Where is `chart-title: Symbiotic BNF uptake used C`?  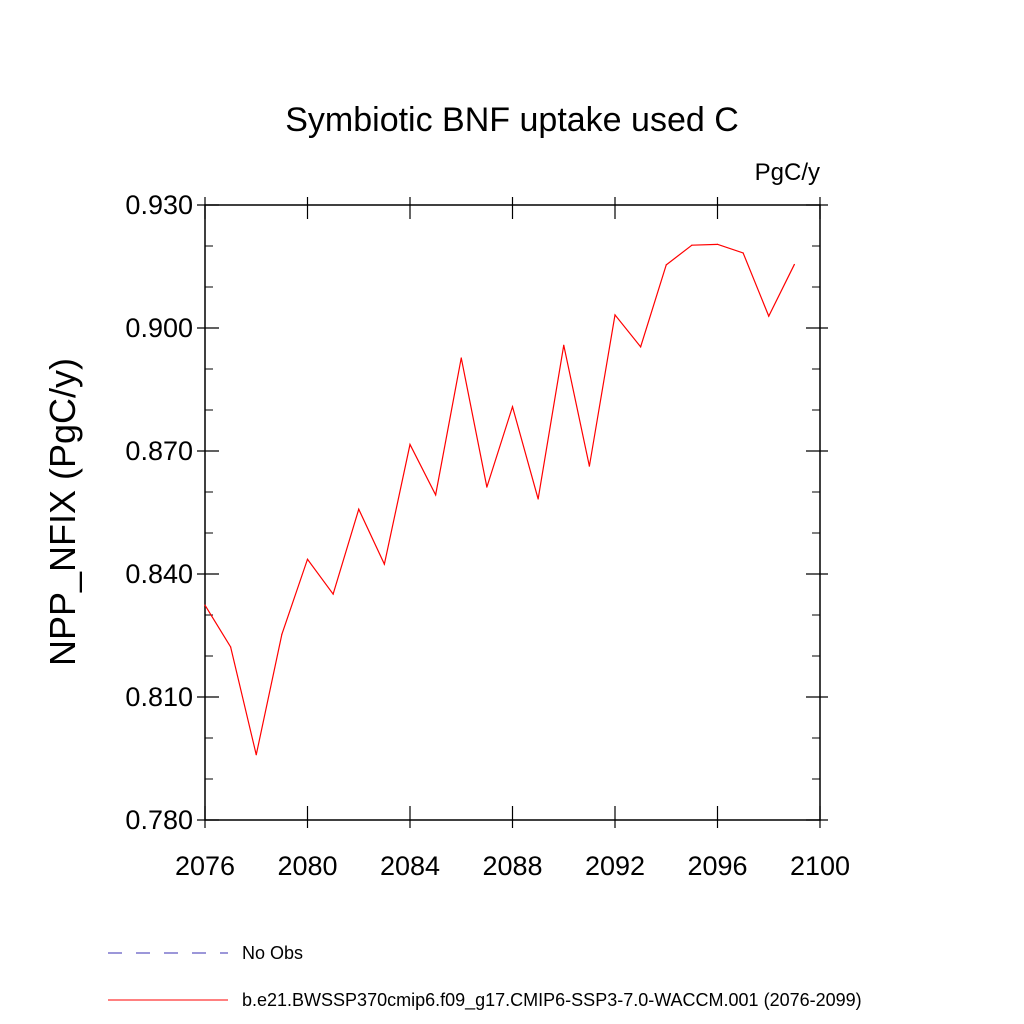 chart-title: Symbiotic BNF uptake used C is located at coordinates (512, 120).